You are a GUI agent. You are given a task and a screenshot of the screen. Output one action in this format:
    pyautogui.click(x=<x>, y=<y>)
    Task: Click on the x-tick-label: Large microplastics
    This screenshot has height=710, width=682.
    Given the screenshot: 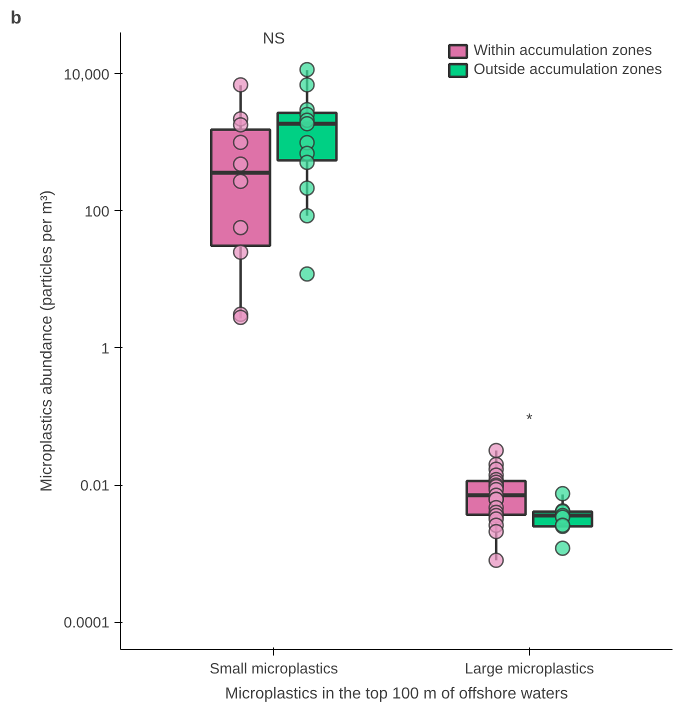 What is the action you would take?
    pyautogui.click(x=529, y=669)
    